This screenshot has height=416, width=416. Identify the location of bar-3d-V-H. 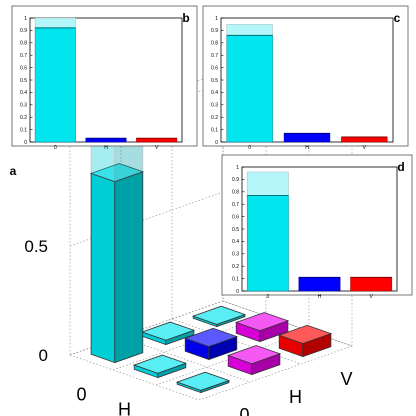
(254, 360).